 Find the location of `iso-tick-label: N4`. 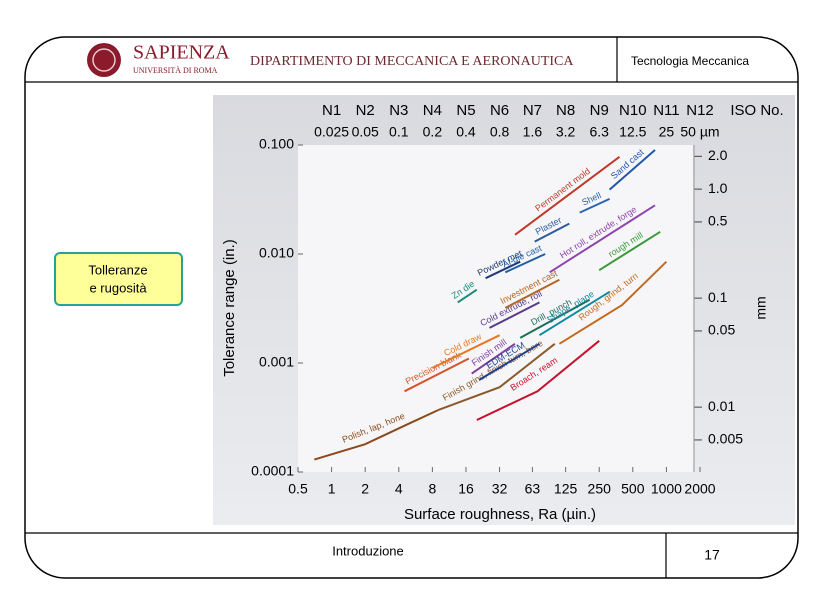

iso-tick-label: N4 is located at coordinates (432, 110).